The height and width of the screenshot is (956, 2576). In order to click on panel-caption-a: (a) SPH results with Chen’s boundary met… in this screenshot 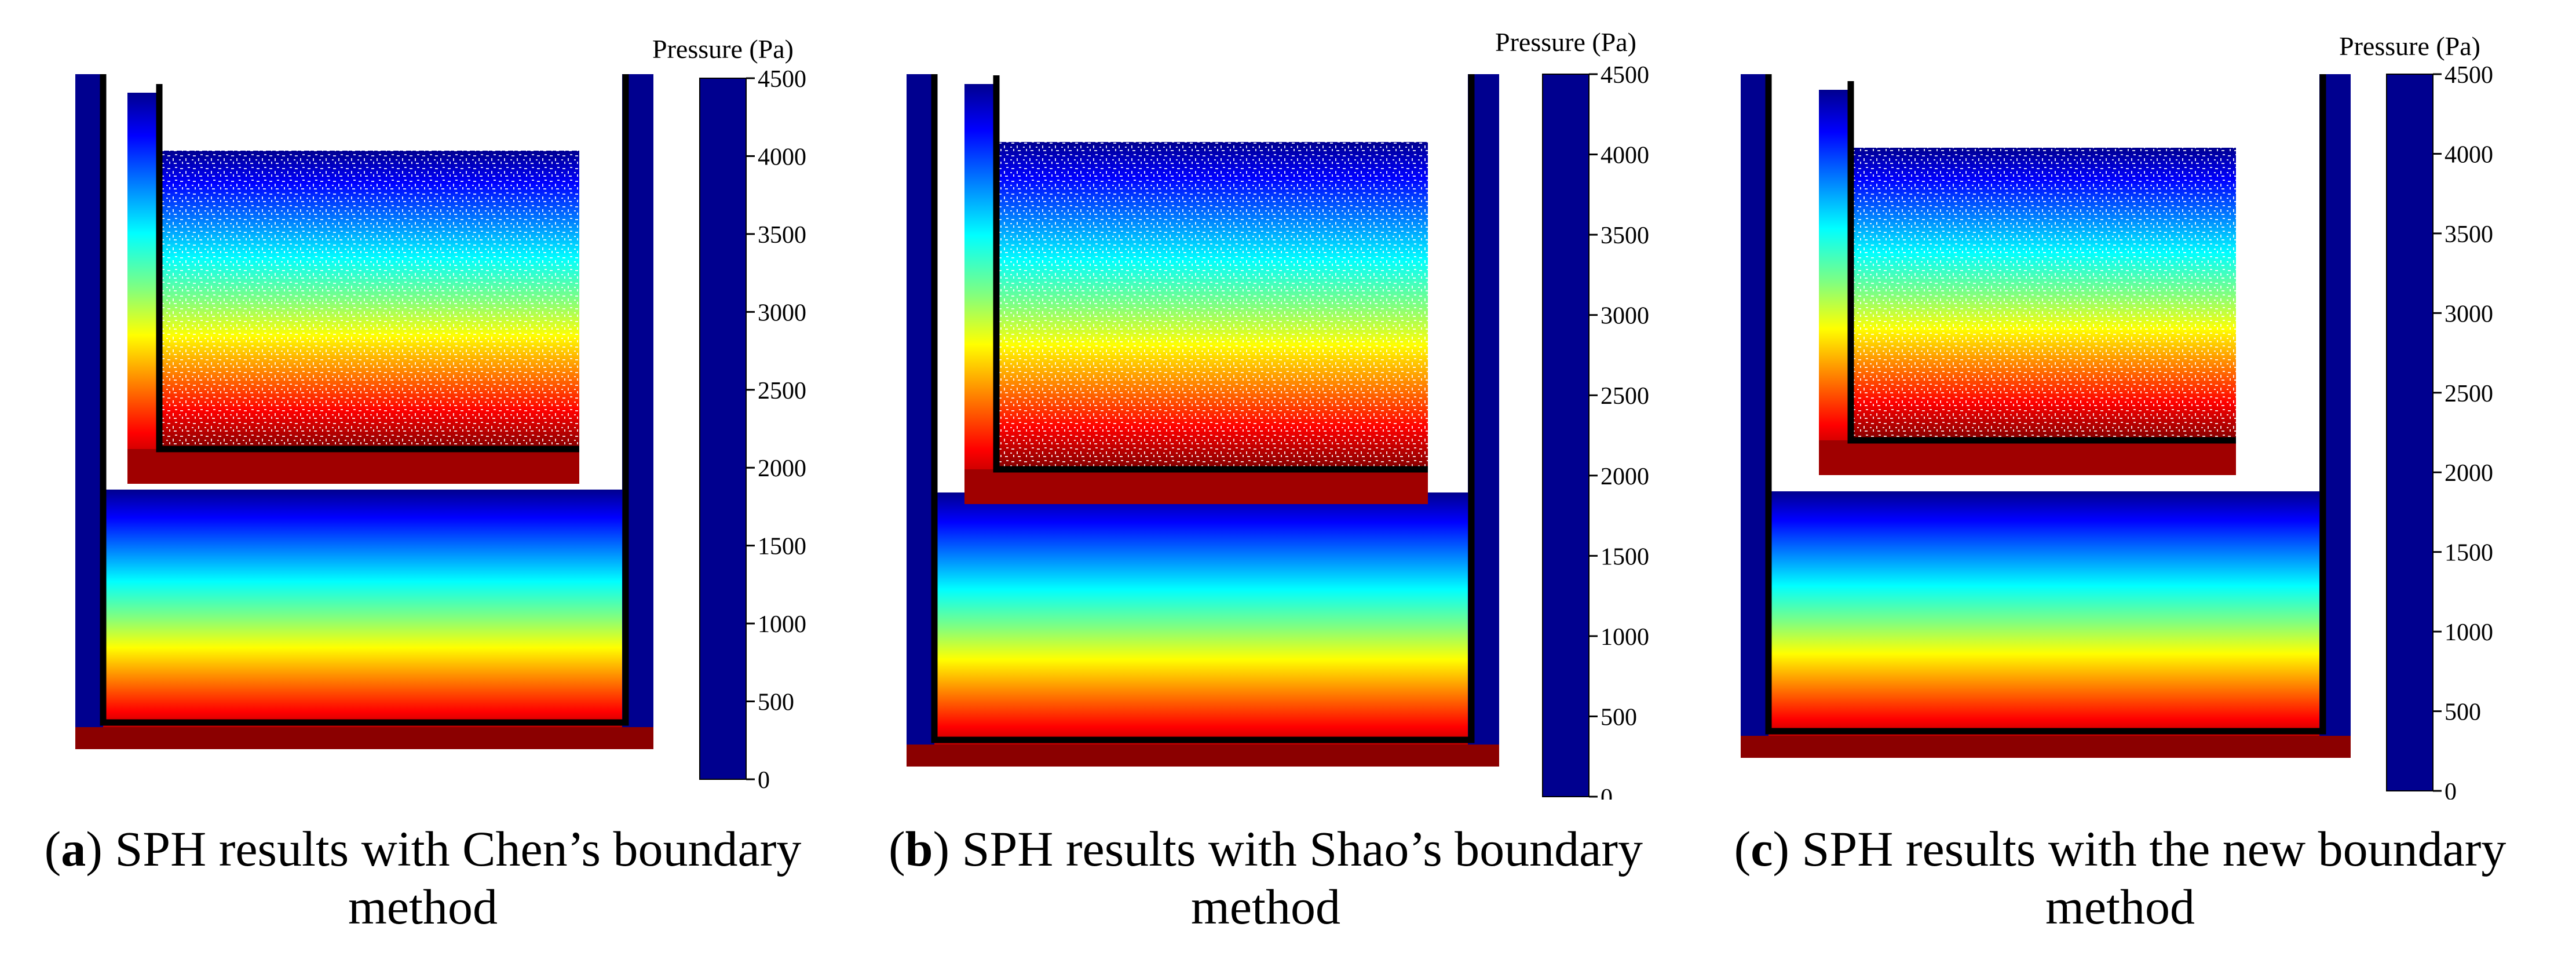, I will do `click(423, 878)`.